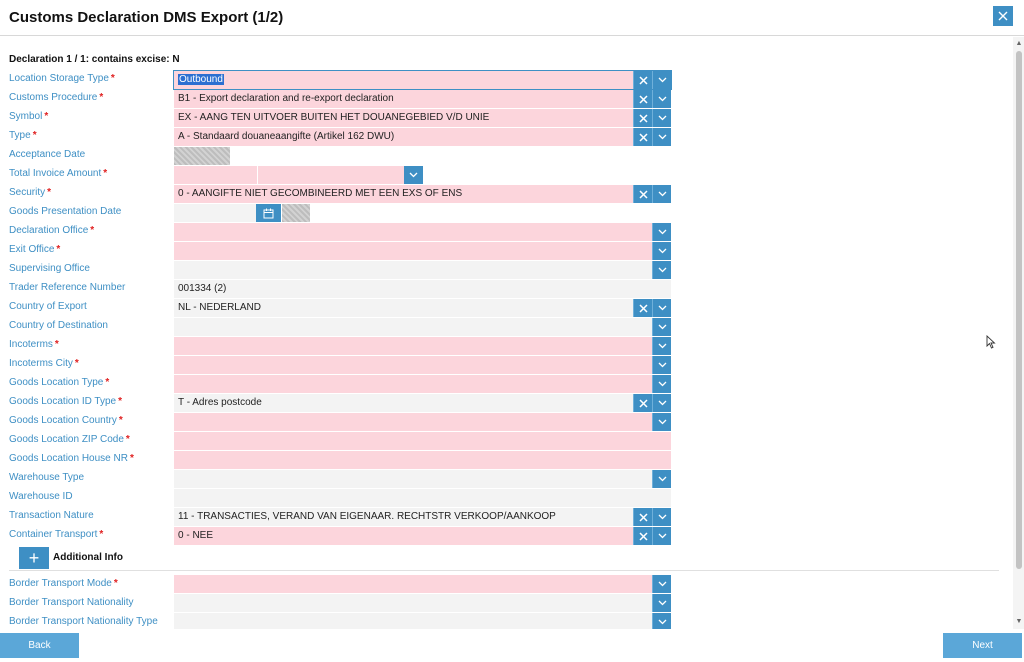 The width and height of the screenshot is (1024, 662). Describe the element at coordinates (422, 80) in the screenshot. I see `location-storage-type-select: Outbound` at that location.